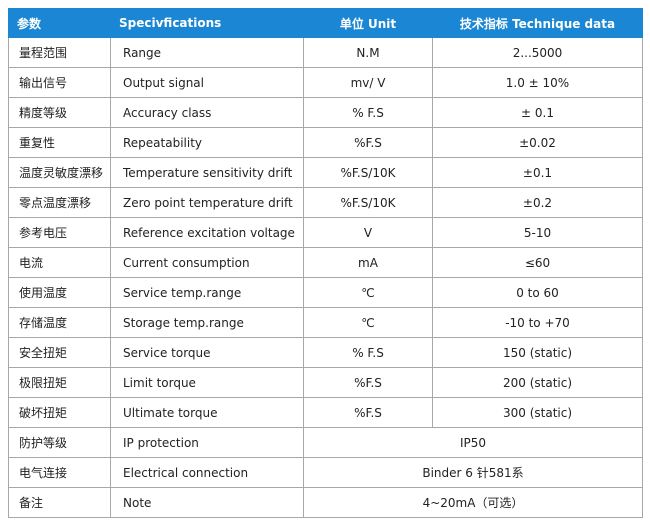 The image size is (650, 523). I want to click on table-cell: 量程范围, so click(59, 52).